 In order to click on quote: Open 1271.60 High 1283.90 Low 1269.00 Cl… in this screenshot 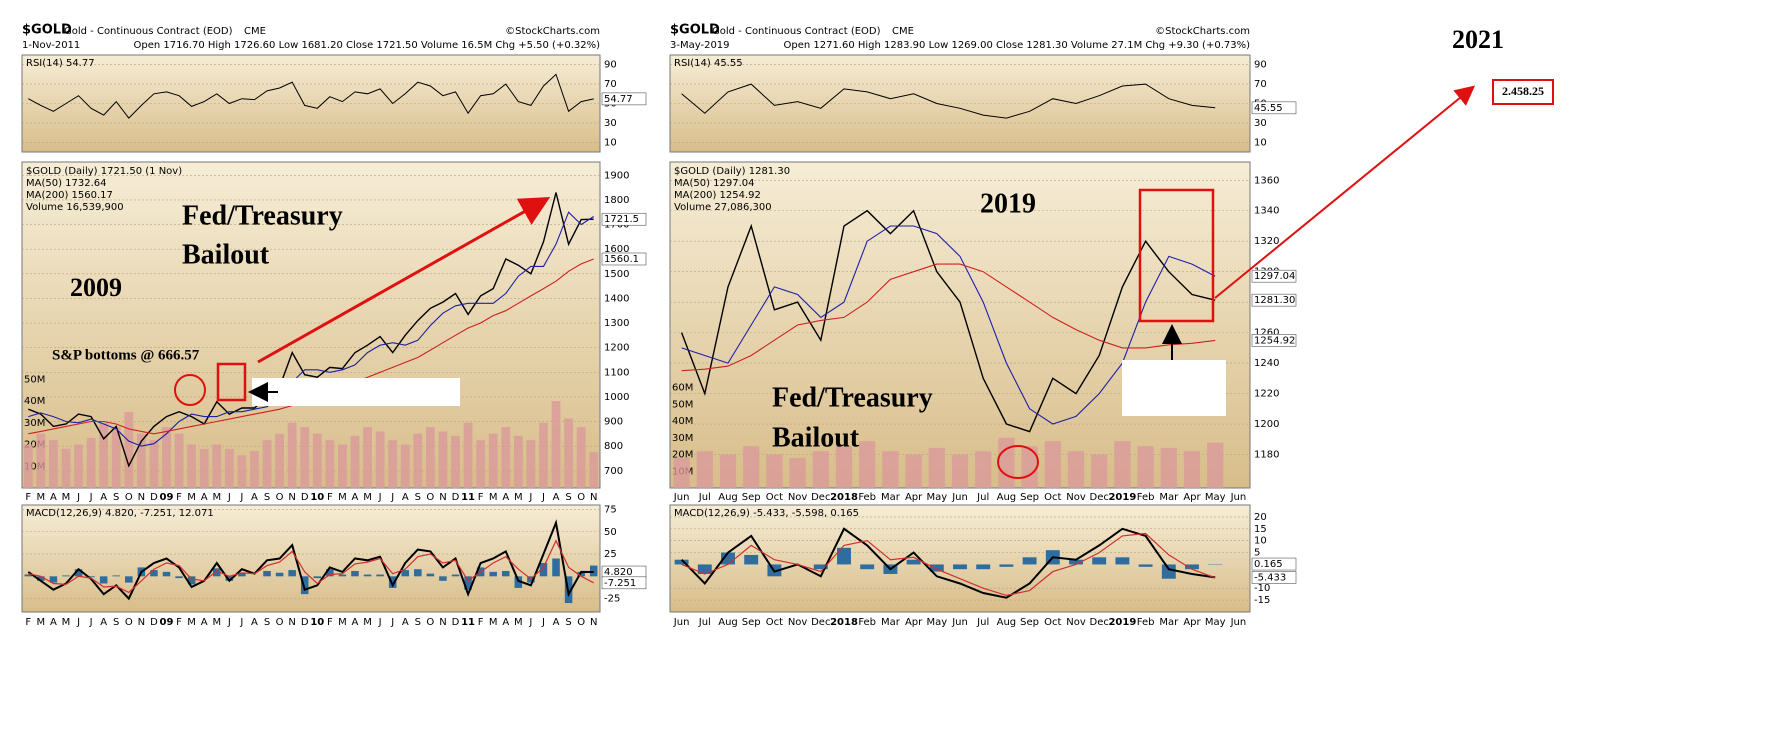, I will do `click(1016, 45)`.